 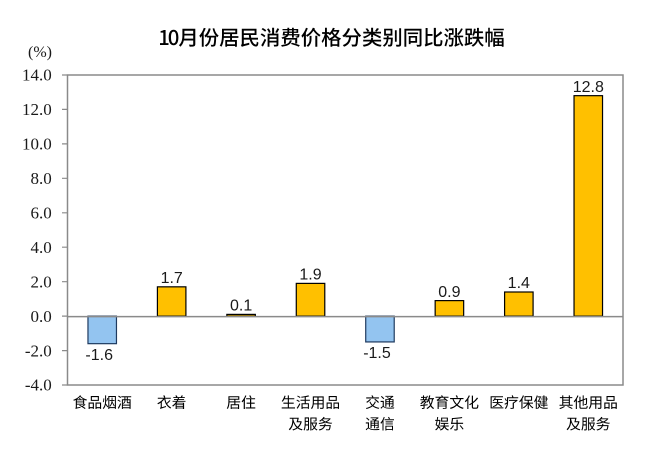 I want to click on svg-text: -1.5, so click(x=377, y=353).